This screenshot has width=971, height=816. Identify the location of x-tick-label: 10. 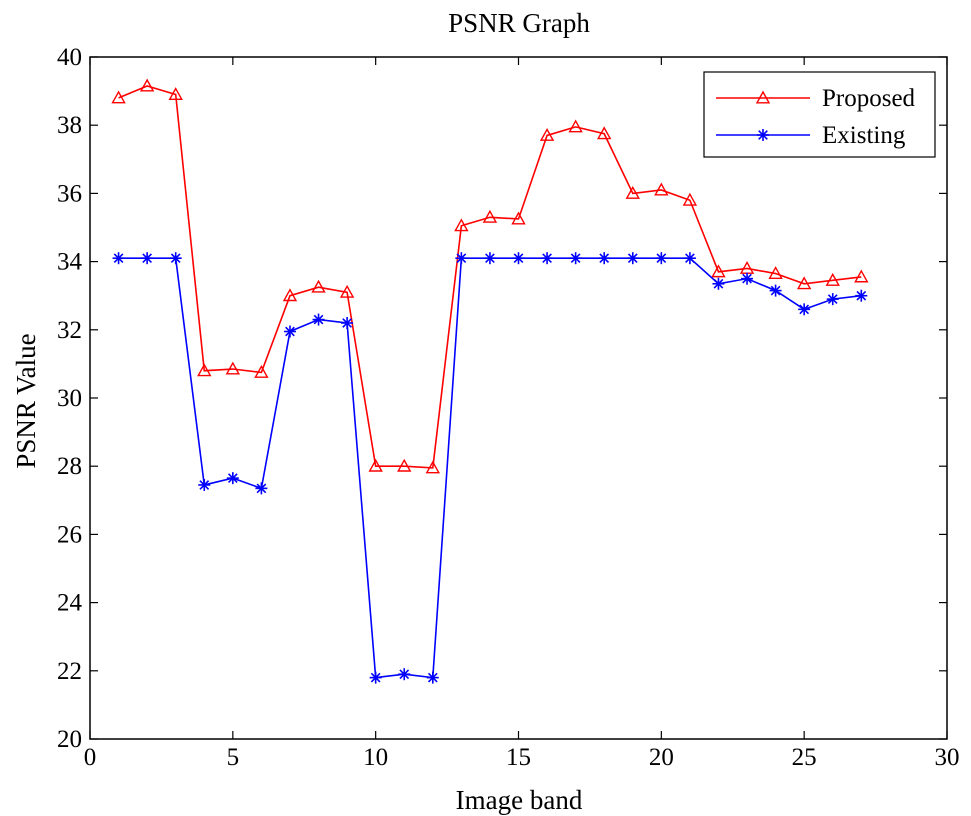
(375, 757).